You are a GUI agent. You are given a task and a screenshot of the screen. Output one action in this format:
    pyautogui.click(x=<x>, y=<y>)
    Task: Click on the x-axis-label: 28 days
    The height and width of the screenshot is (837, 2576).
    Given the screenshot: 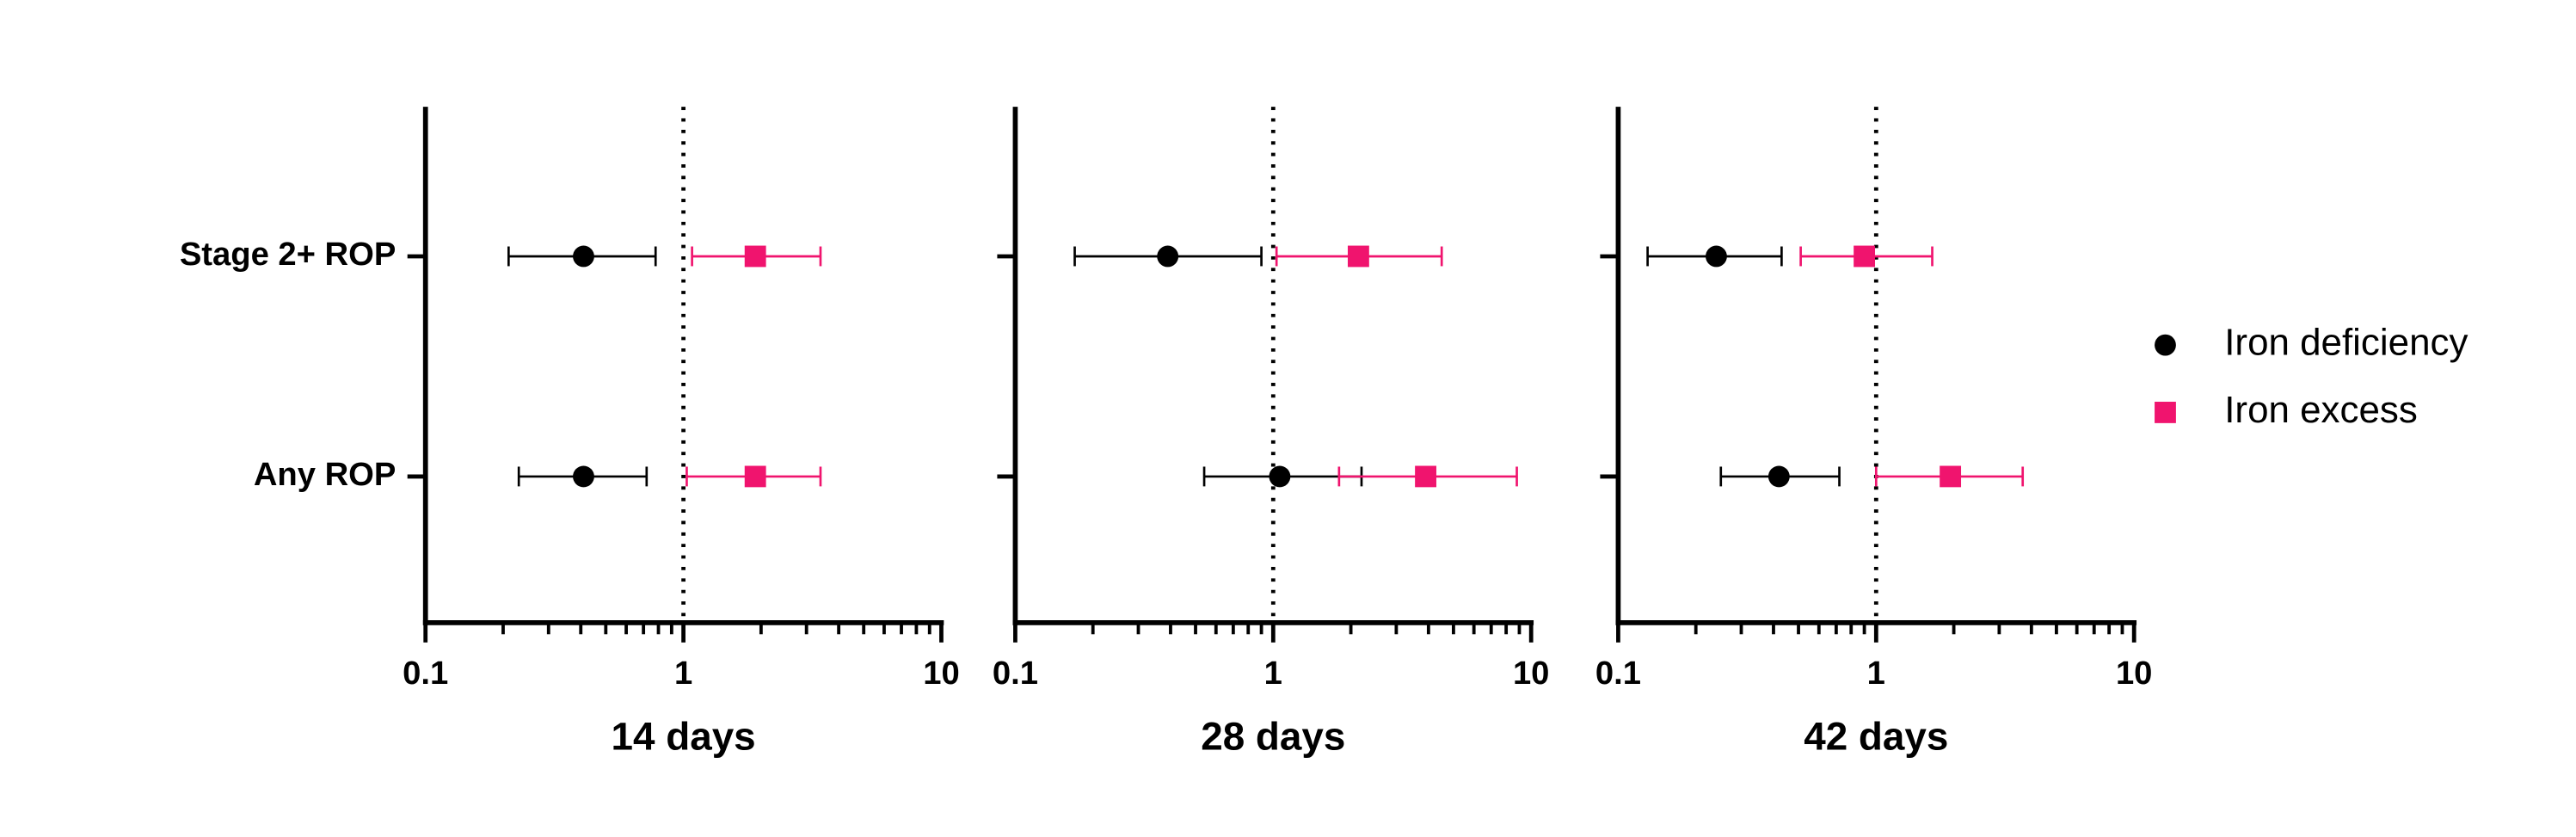 What is the action you would take?
    pyautogui.click(x=1273, y=737)
    